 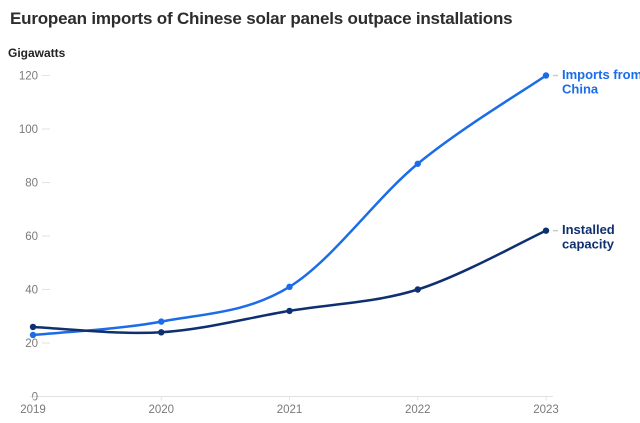 I want to click on series-label-imports-from-china: Imports from China, so click(x=601, y=82).